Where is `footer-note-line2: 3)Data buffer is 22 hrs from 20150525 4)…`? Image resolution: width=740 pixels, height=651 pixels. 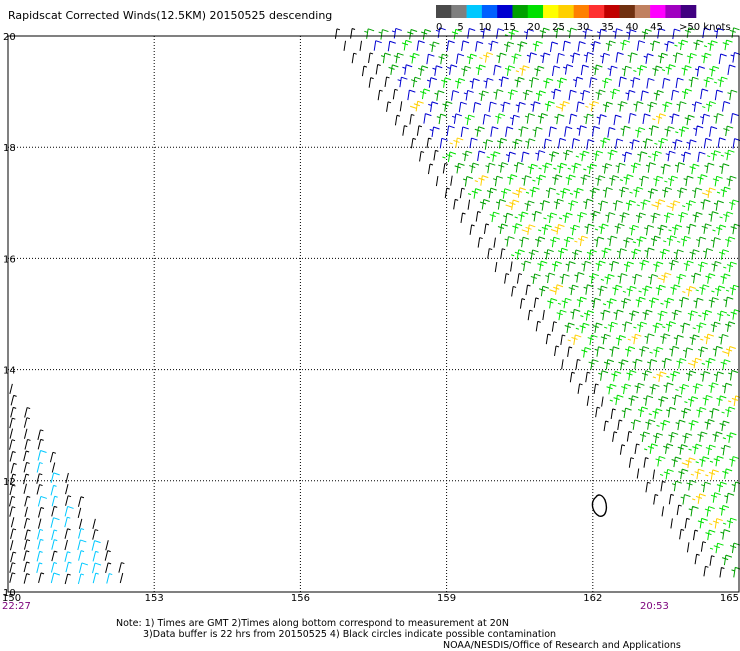
footer-note-line2: 3)Data buffer is 22 hrs from 20150525 4)… is located at coordinates (350, 634).